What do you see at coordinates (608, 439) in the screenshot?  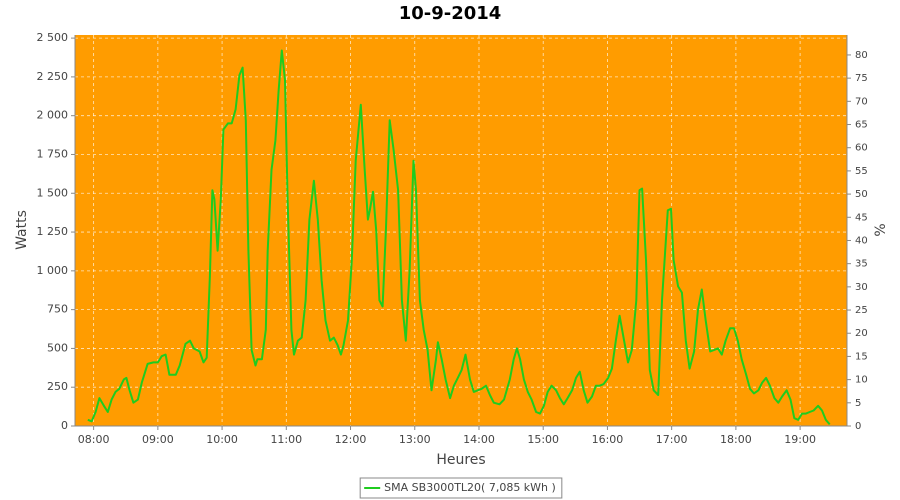 I see `x-tick-label: 16:00` at bounding box center [608, 439].